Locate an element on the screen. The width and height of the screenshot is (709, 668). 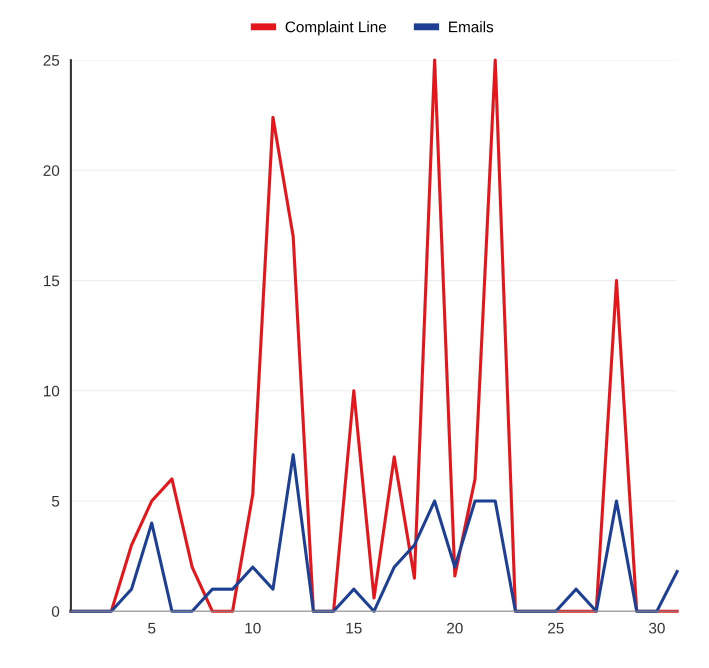
y-tick-label: 0 is located at coordinates (56, 611).